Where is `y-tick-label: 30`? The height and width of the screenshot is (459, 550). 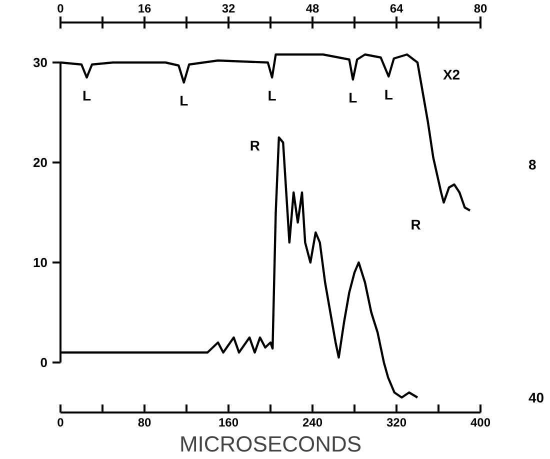 y-tick-label: 30 is located at coordinates (40, 62).